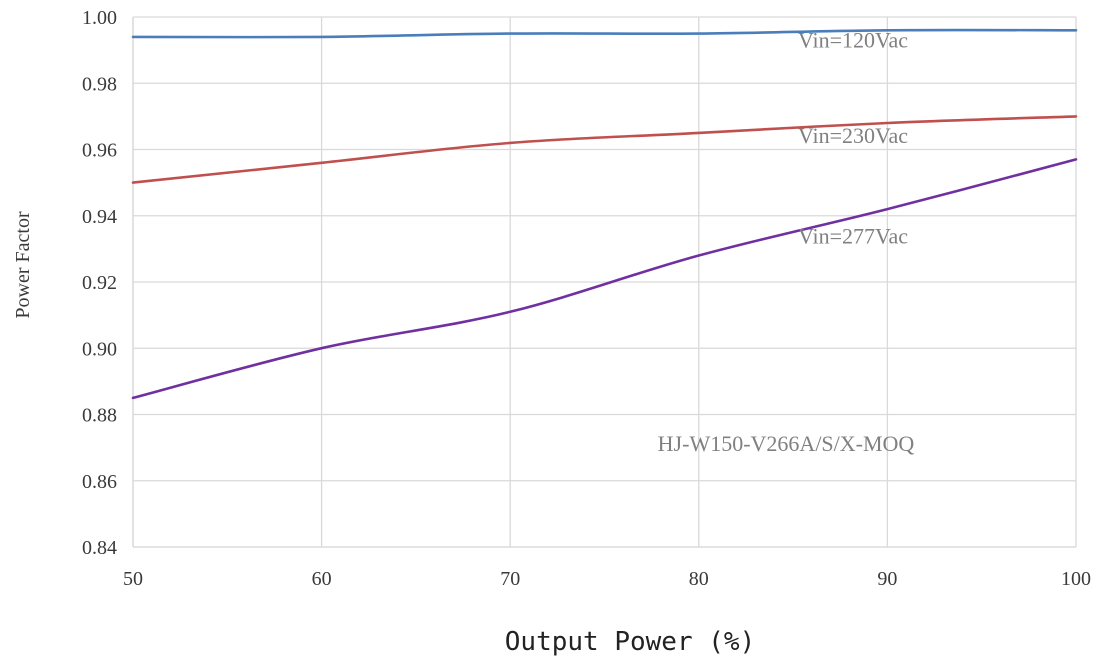 The height and width of the screenshot is (663, 1102). I want to click on y-axis-title: Power Factor, so click(23, 265).